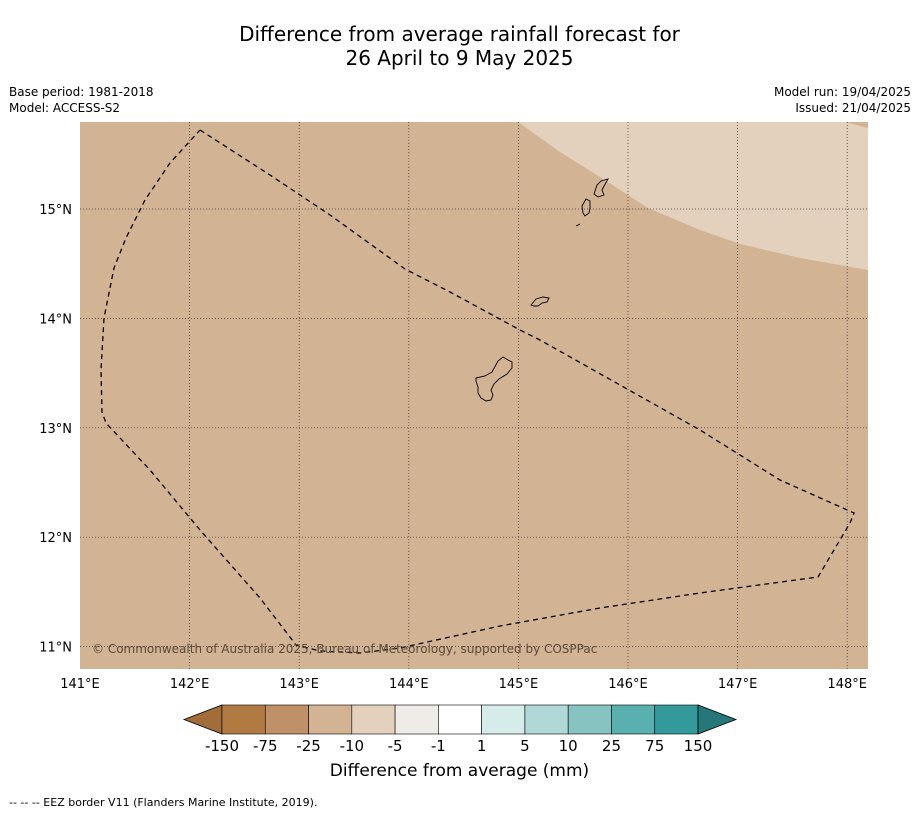 The image size is (919, 816). I want to click on longitude-tick-labels: 141°E 142°E 143°E 144°E 145°E 146°E 147°E 148°E, so click(463, 684).